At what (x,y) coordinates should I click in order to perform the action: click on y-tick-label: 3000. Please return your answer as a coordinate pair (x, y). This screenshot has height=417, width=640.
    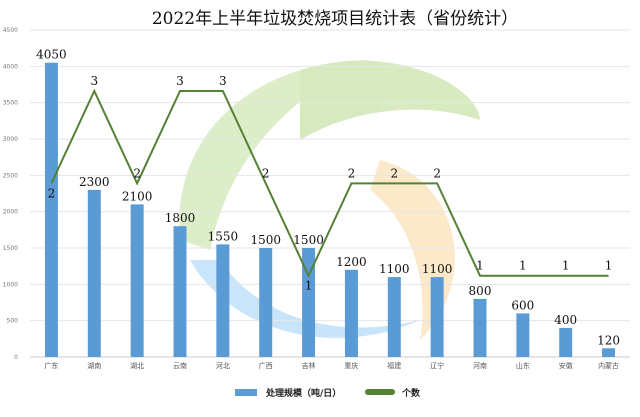
    Looking at the image, I should click on (10, 139).